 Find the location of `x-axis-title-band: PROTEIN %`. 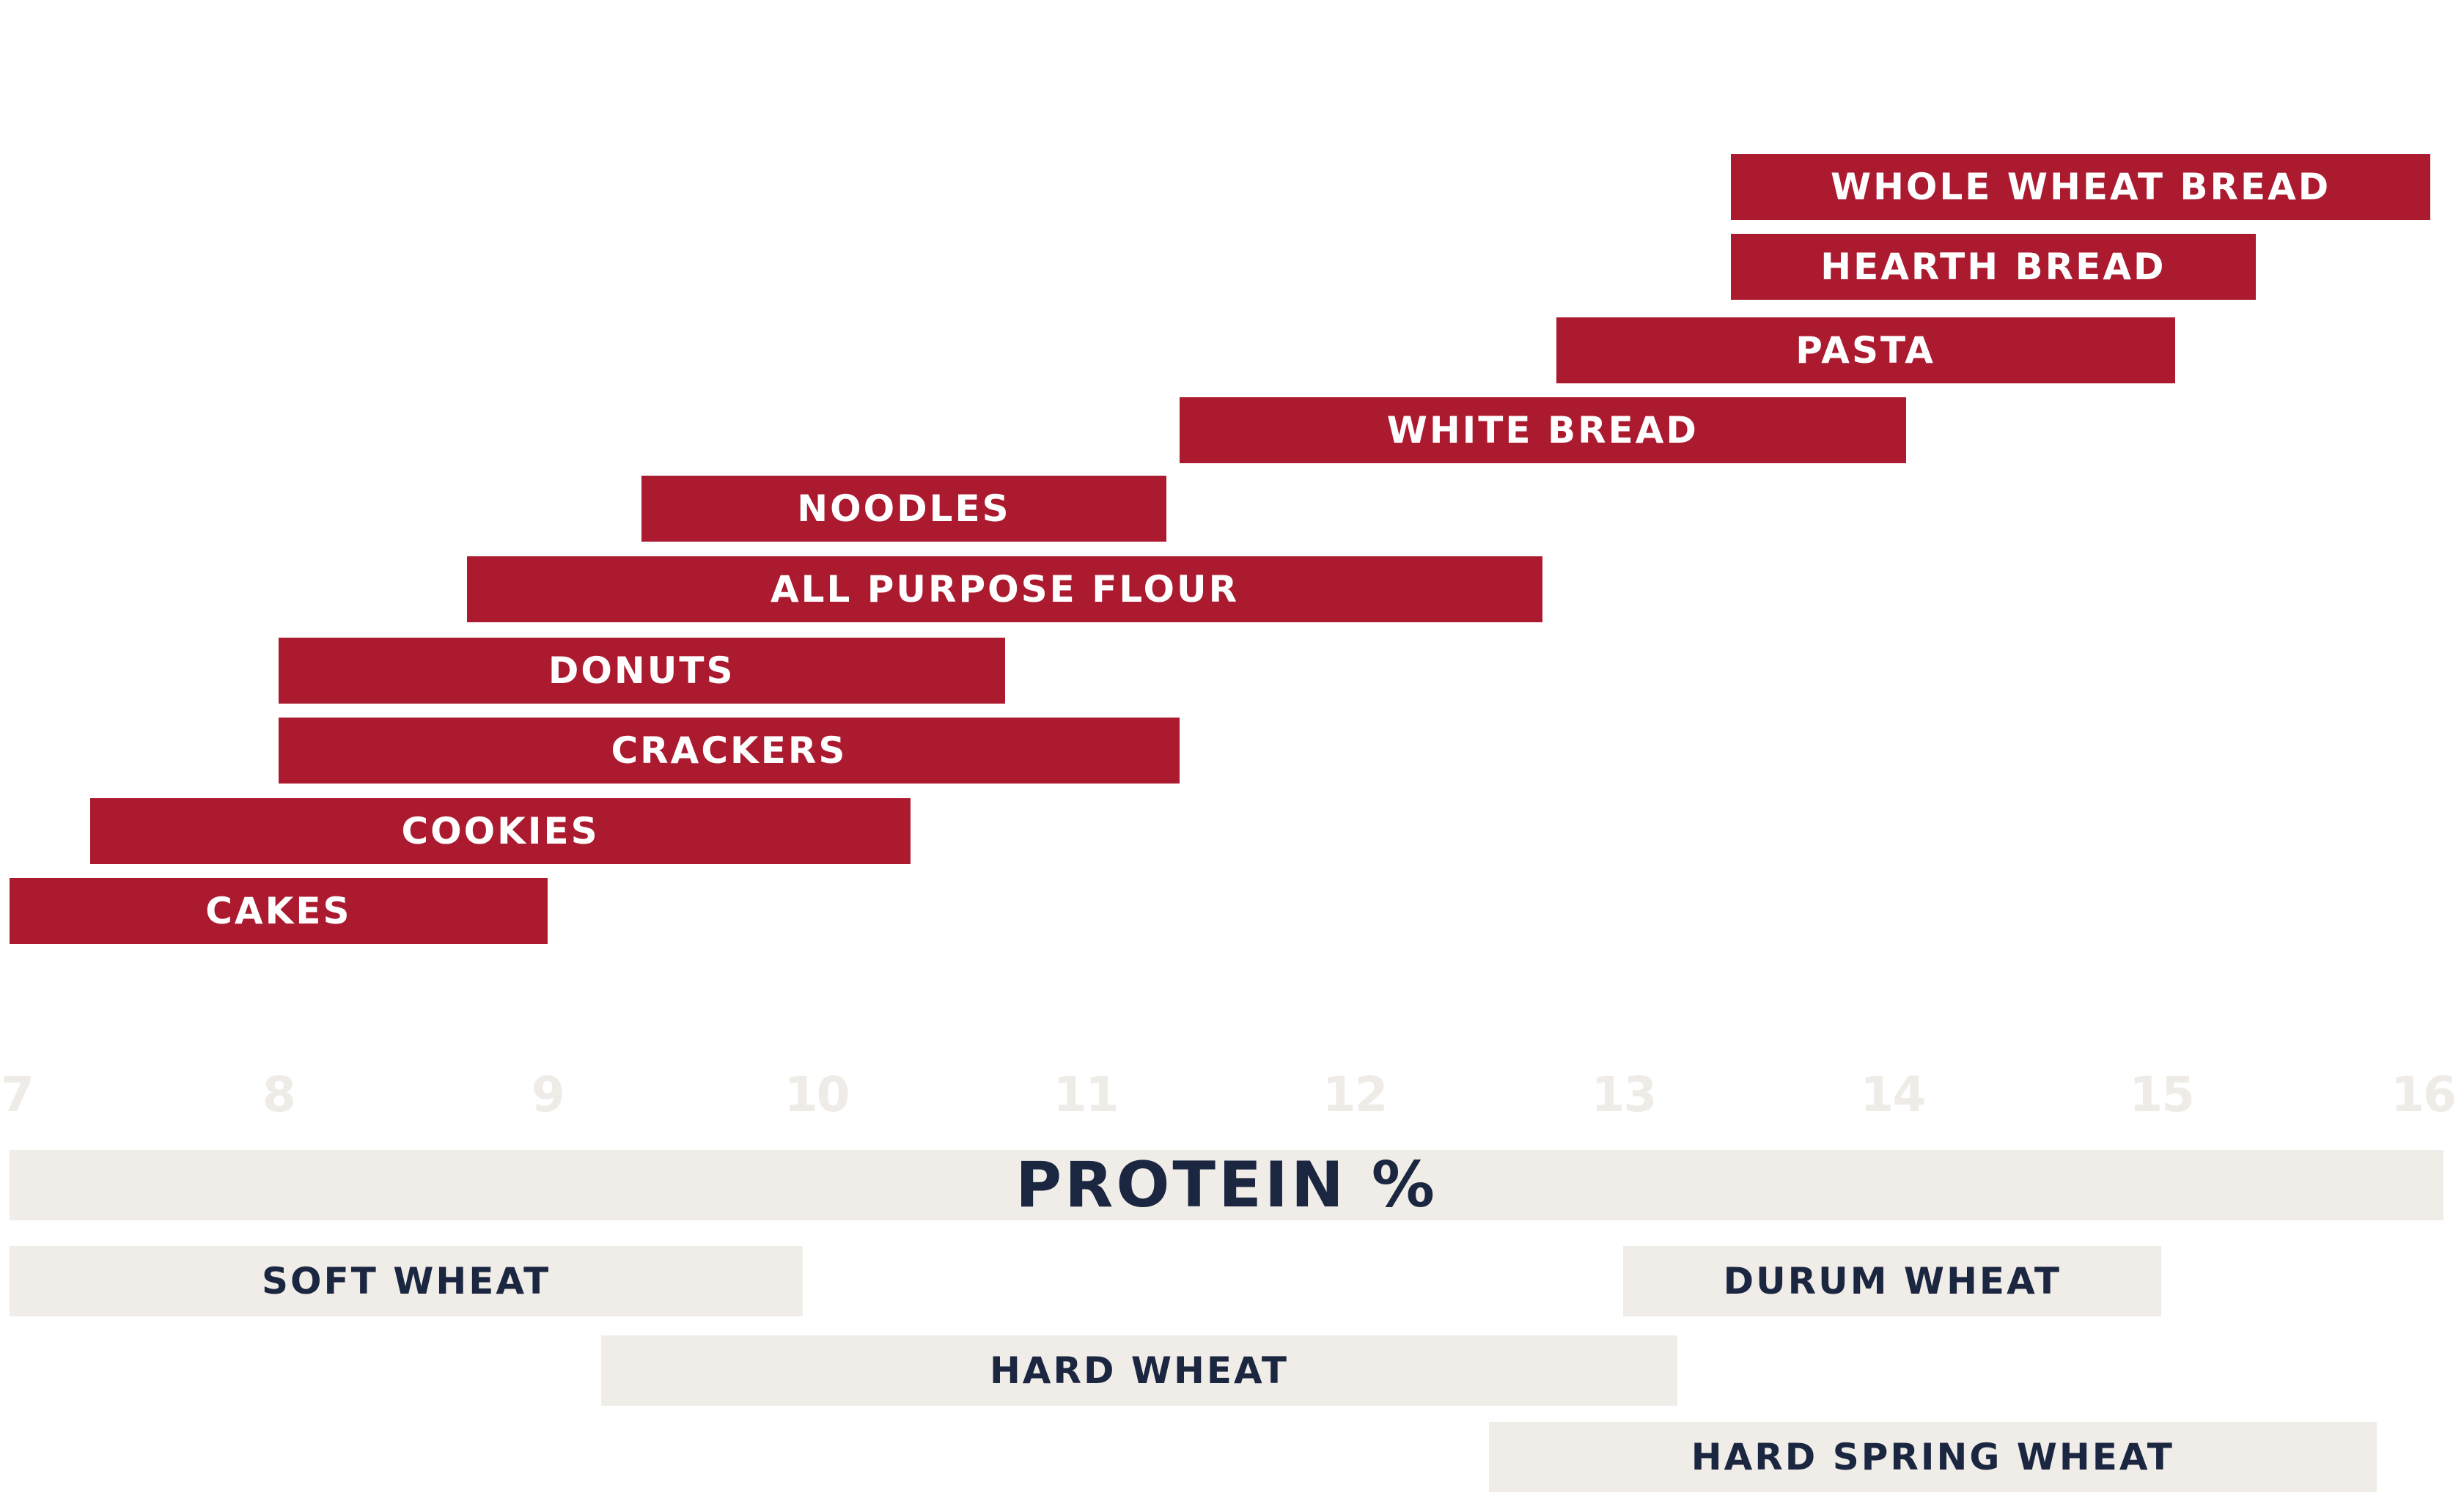

x-axis-title-band: PROTEIN % is located at coordinates (1226, 1185).